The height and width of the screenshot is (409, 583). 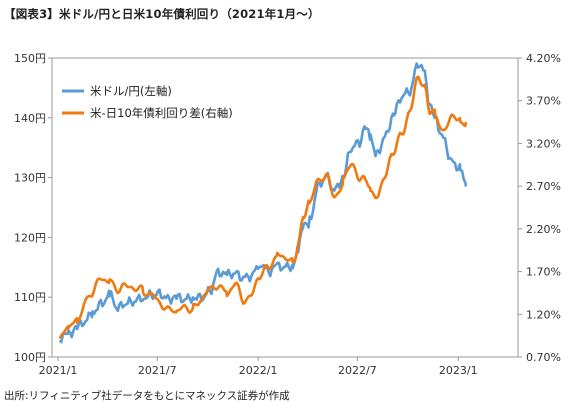 What do you see at coordinates (147, 396) in the screenshot?
I see `source-note: 出所:リフィニティブ社データをもとにマネックス証券が作成` at bounding box center [147, 396].